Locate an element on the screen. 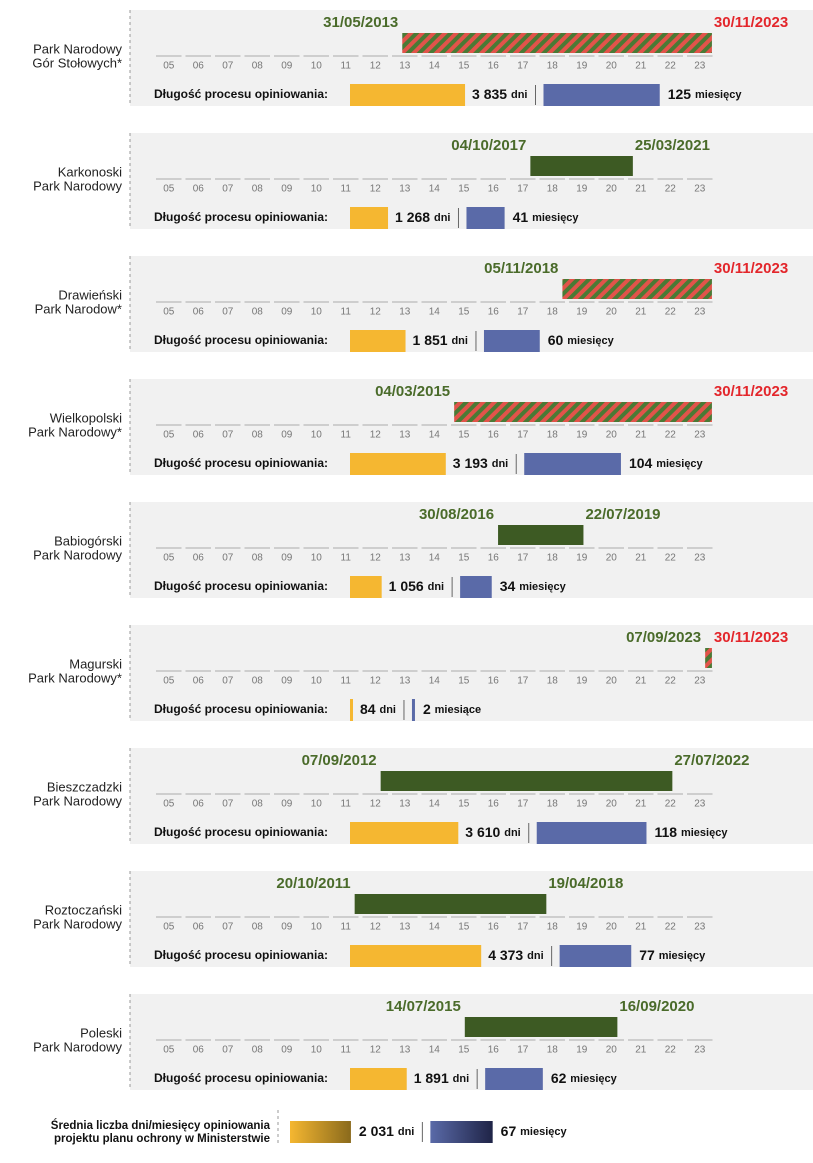 This screenshot has width=813, height=1163. days-text-value: 3 610 is located at coordinates (482, 832).